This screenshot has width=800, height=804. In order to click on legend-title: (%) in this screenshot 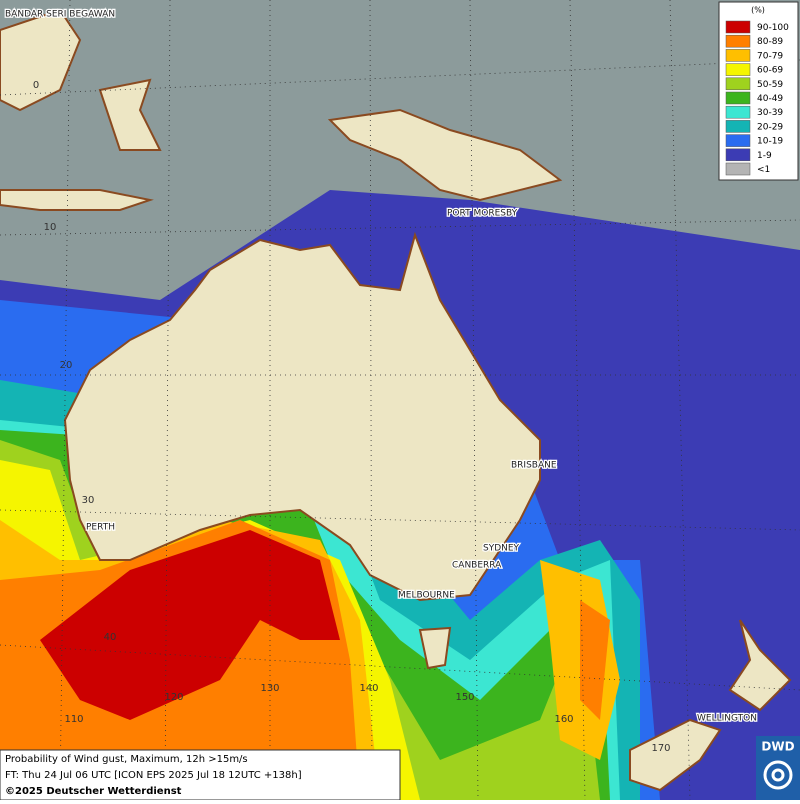, I will do `click(758, 10)`.